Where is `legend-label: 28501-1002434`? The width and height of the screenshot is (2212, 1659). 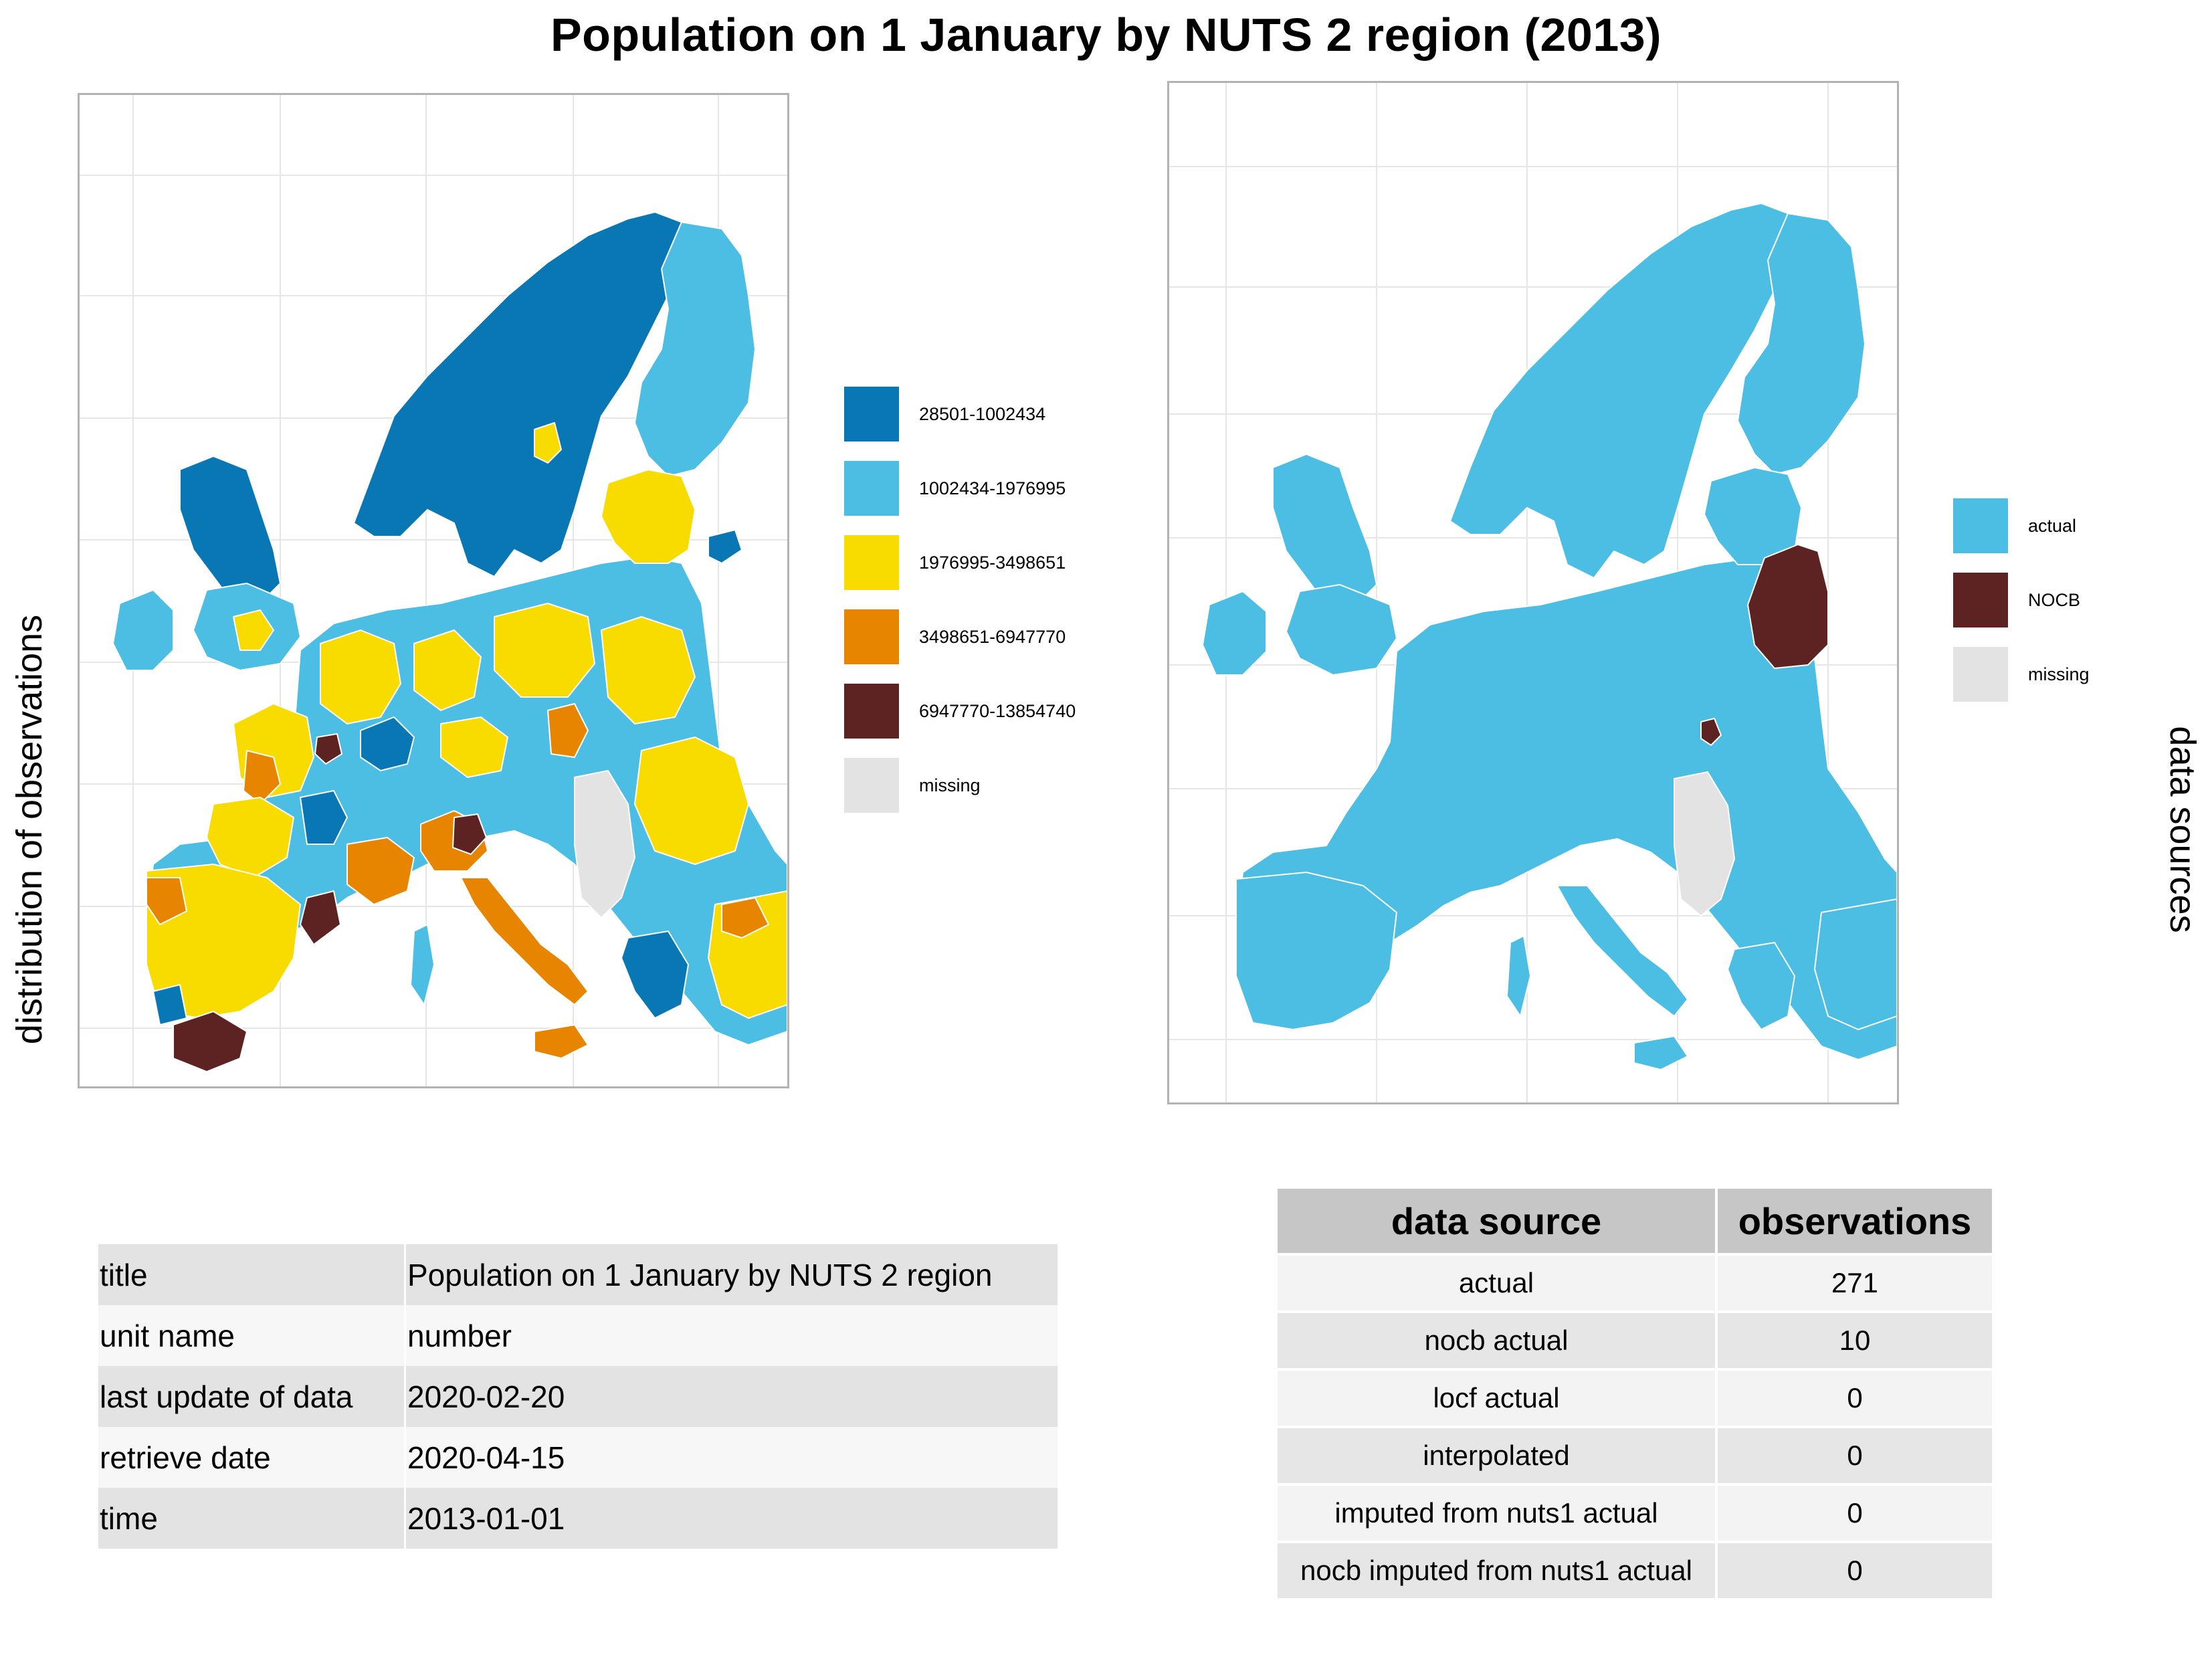
legend-label: 28501-1002434 is located at coordinates (983, 414).